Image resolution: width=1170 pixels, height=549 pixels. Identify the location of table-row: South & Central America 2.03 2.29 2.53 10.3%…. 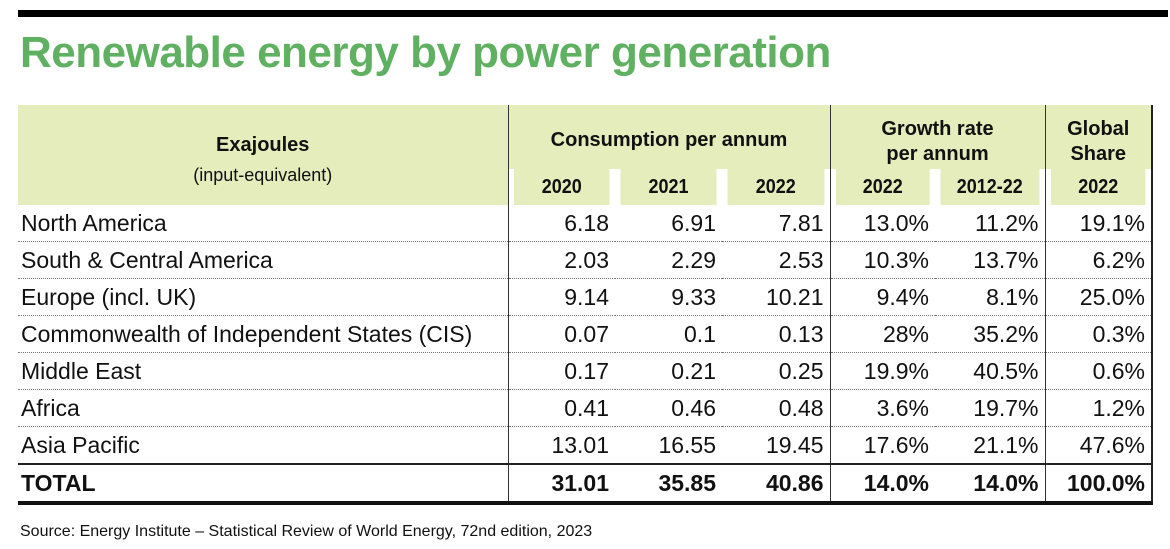
(585, 260).